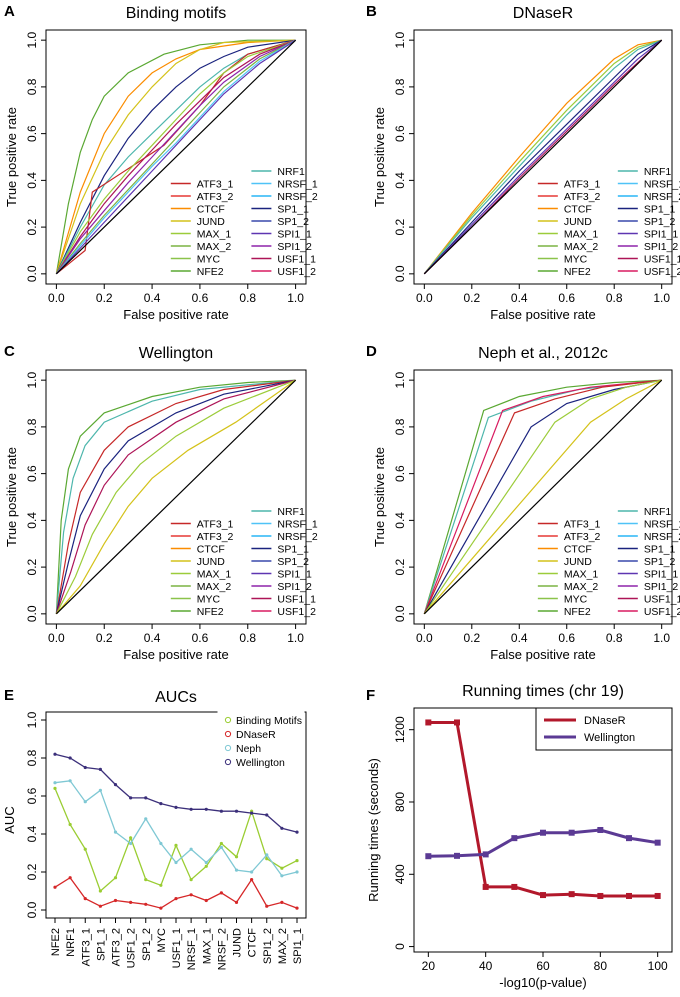  What do you see at coordinates (260, 763) in the screenshot?
I see `legend-label: Wellington` at bounding box center [260, 763].